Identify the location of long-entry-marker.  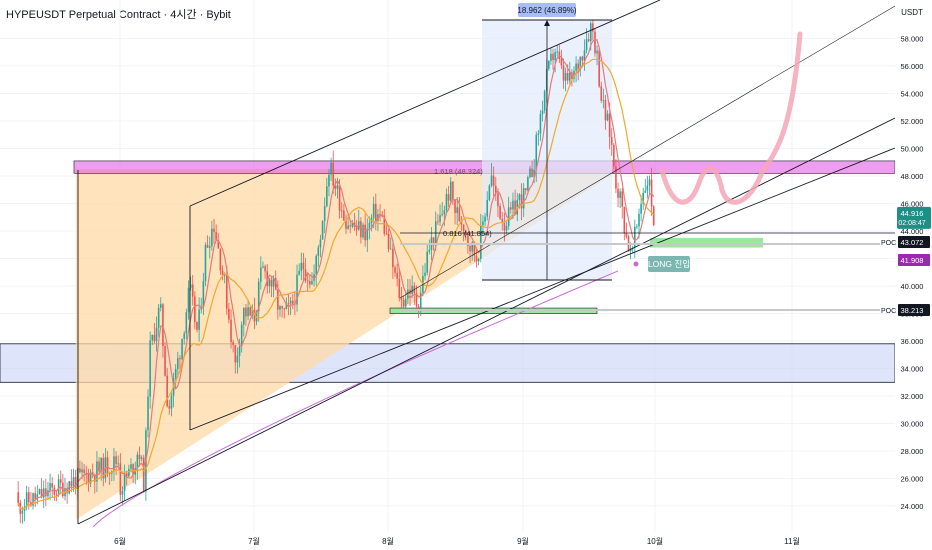
(636, 264).